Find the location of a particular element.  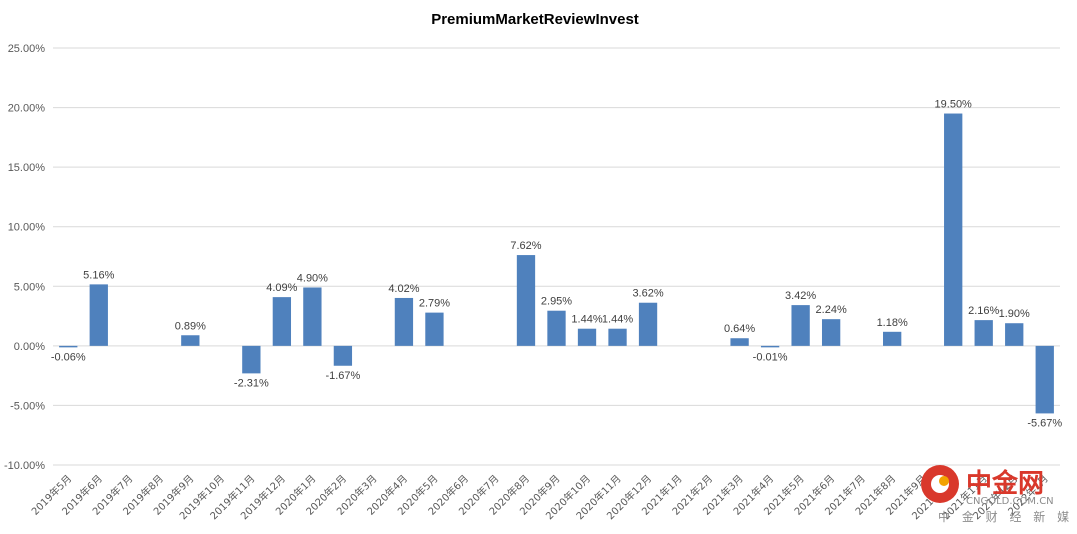

data-label: 5.16% is located at coordinates (98, 275).